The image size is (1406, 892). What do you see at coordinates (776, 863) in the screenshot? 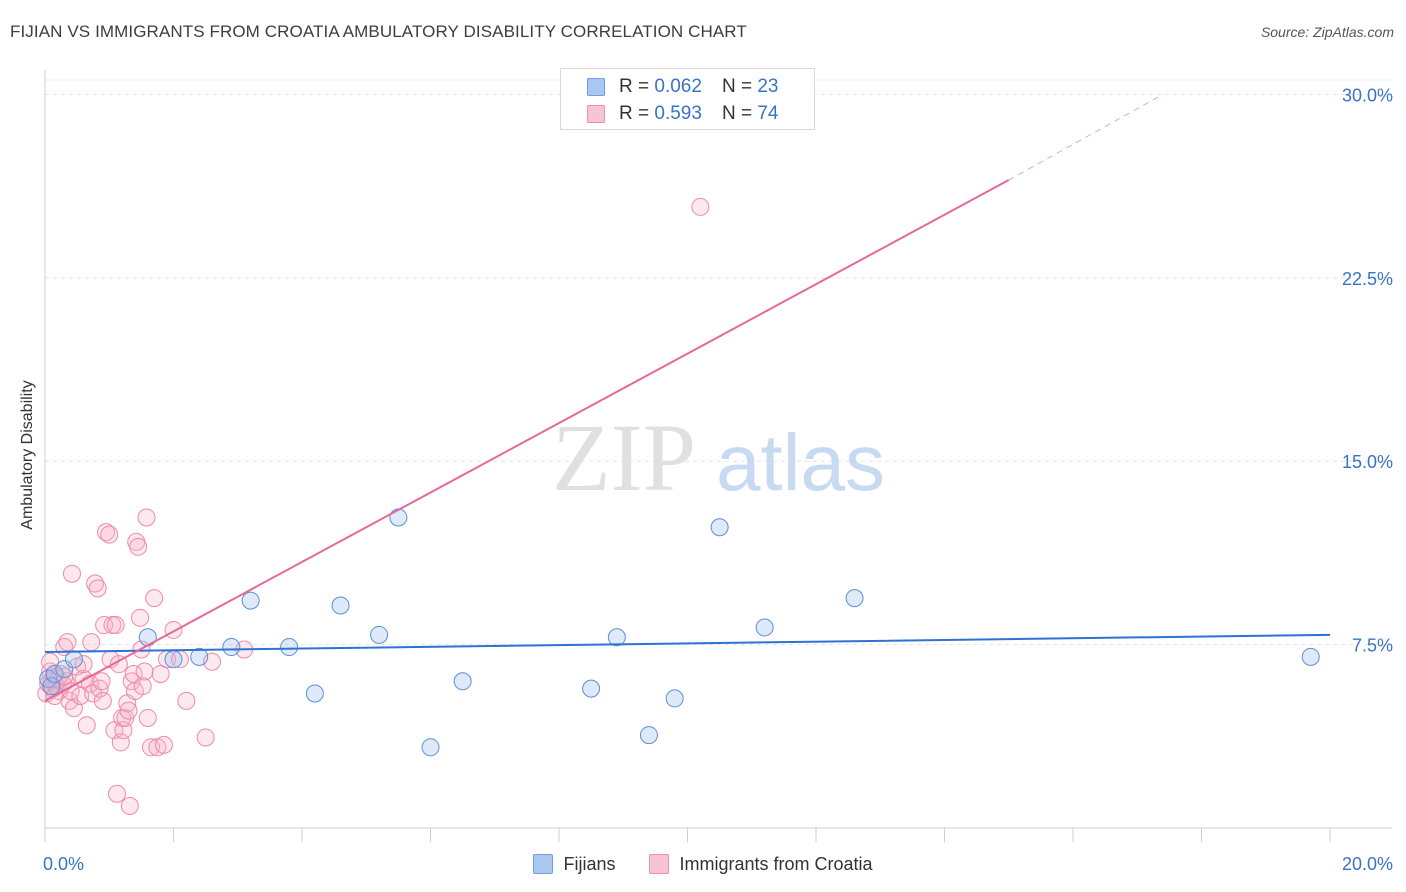
I see `legend-label-croatia: Immigrants from Croatia` at bounding box center [776, 863].